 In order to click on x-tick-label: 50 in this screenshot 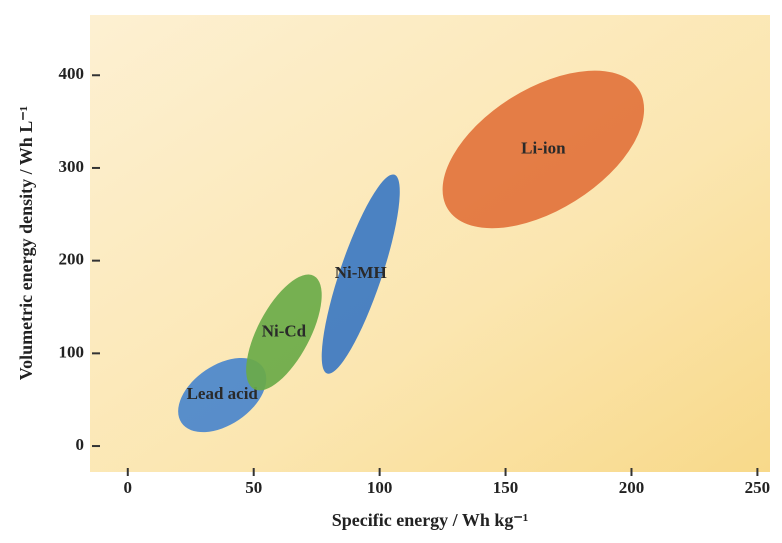, I will do `click(253, 487)`.